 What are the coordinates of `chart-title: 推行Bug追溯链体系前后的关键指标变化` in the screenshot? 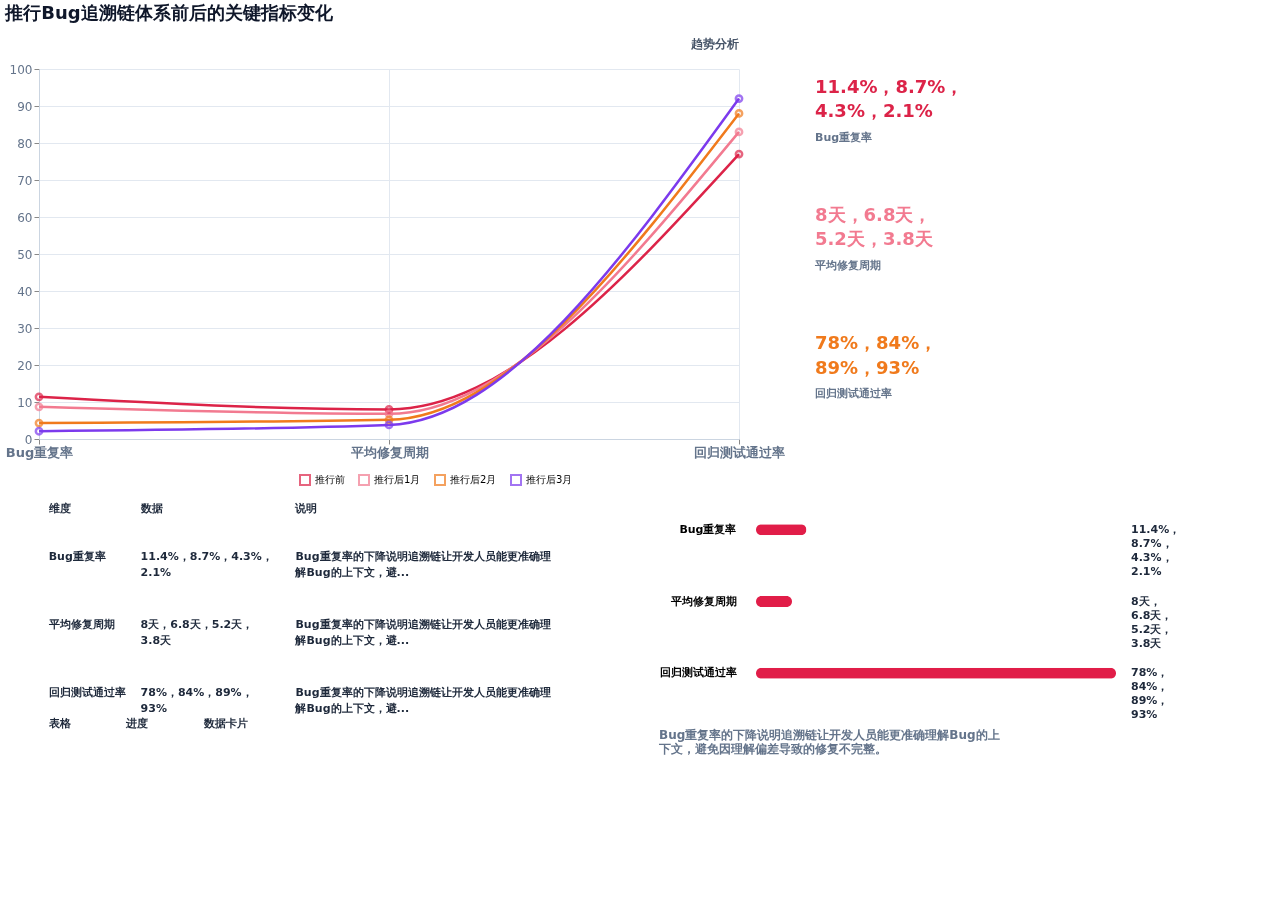 It's located at (169, 12).